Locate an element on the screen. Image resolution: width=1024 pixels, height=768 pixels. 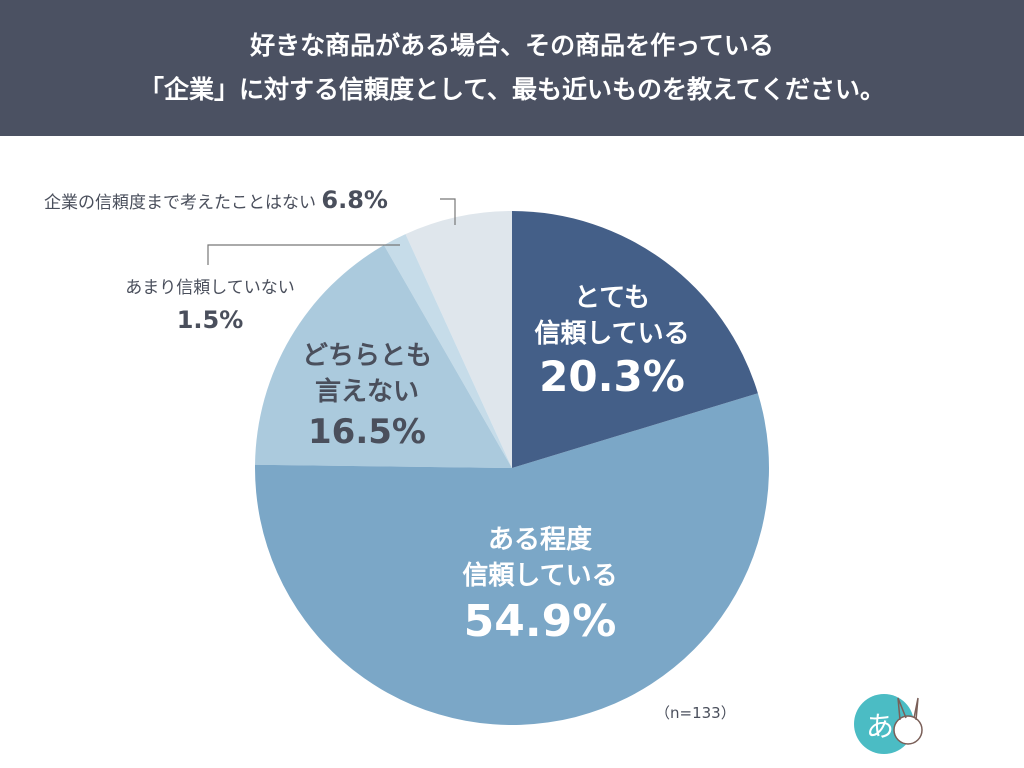
sample-size-note: （n=133） is located at coordinates (695, 713).